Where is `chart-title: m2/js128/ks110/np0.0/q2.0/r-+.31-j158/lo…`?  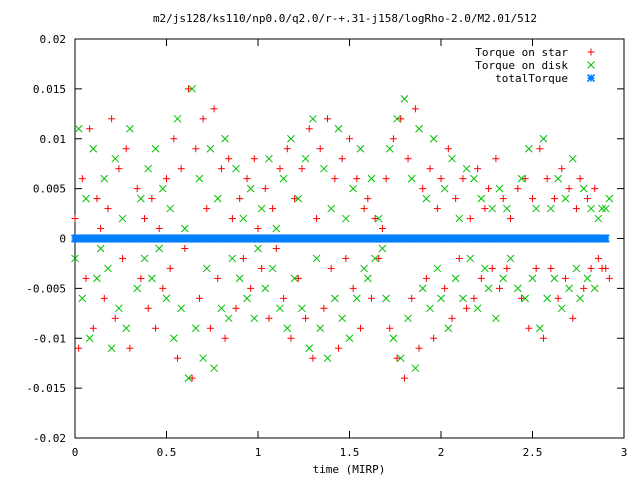
chart-title: m2/js128/ks110/np0.0/q2.0/r-+.31-j158/lo… is located at coordinates (345, 18).